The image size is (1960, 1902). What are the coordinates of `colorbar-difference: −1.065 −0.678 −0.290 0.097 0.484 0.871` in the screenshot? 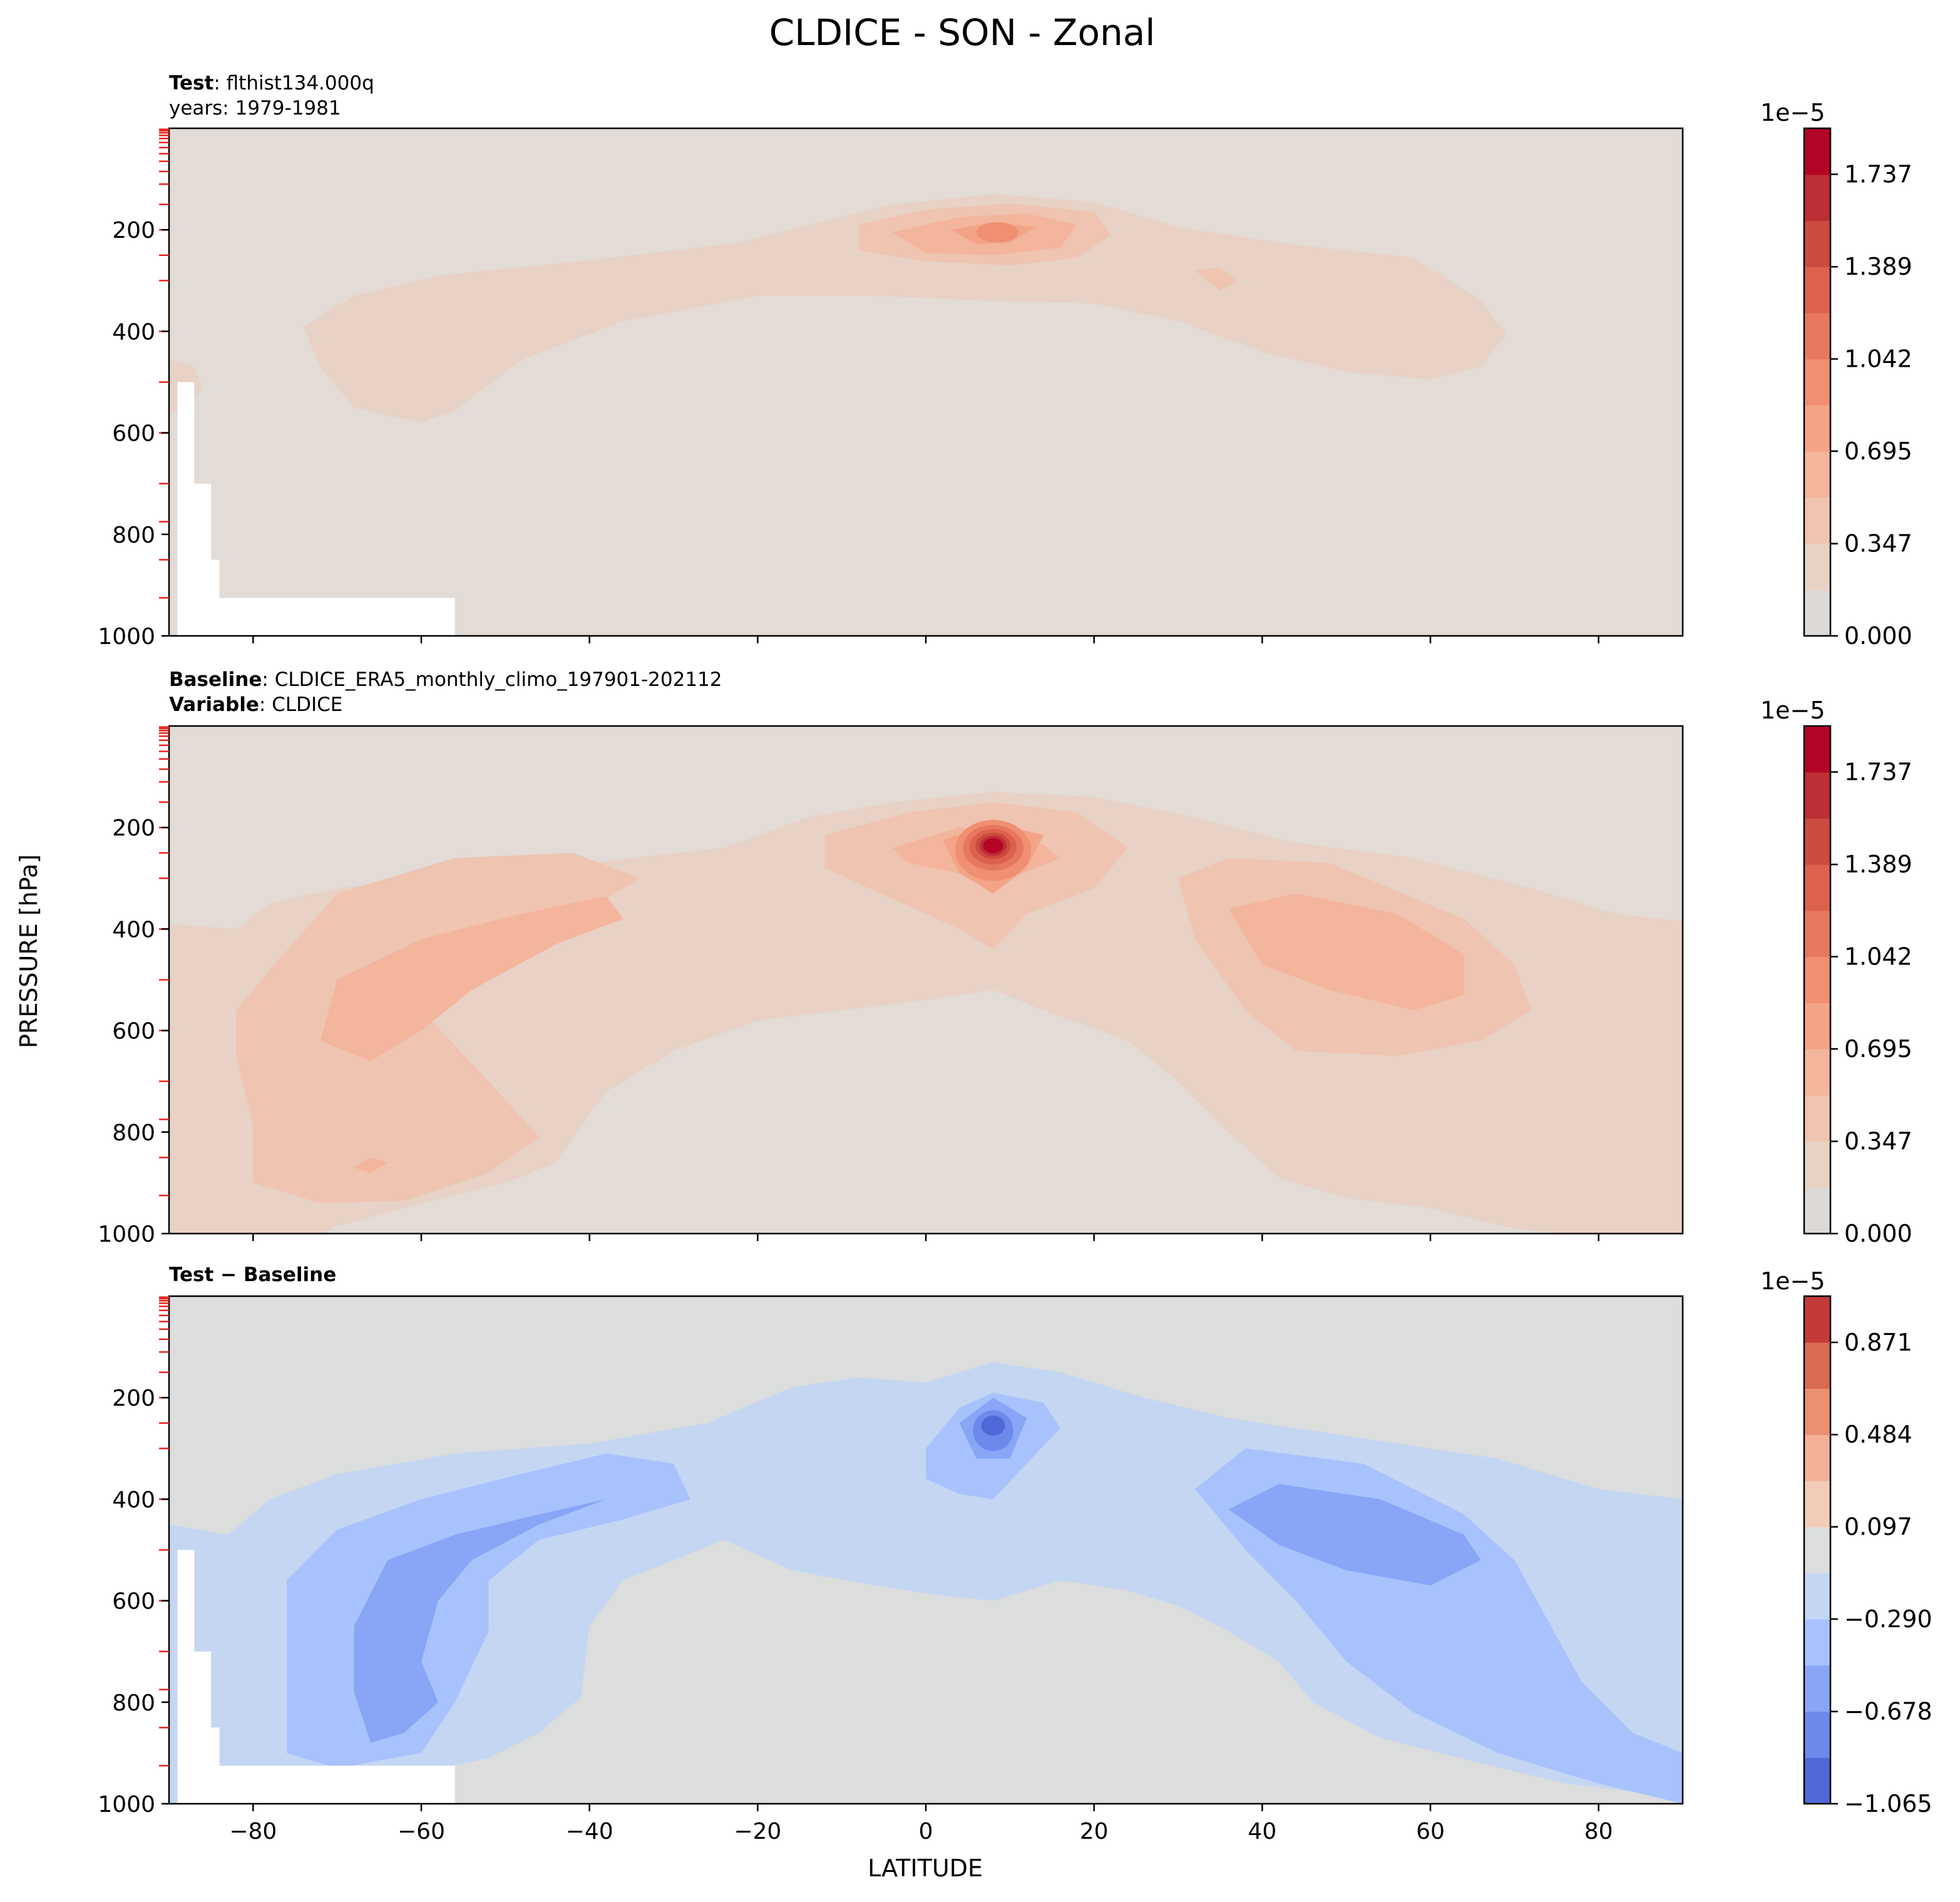 It's located at (1867, 1556).